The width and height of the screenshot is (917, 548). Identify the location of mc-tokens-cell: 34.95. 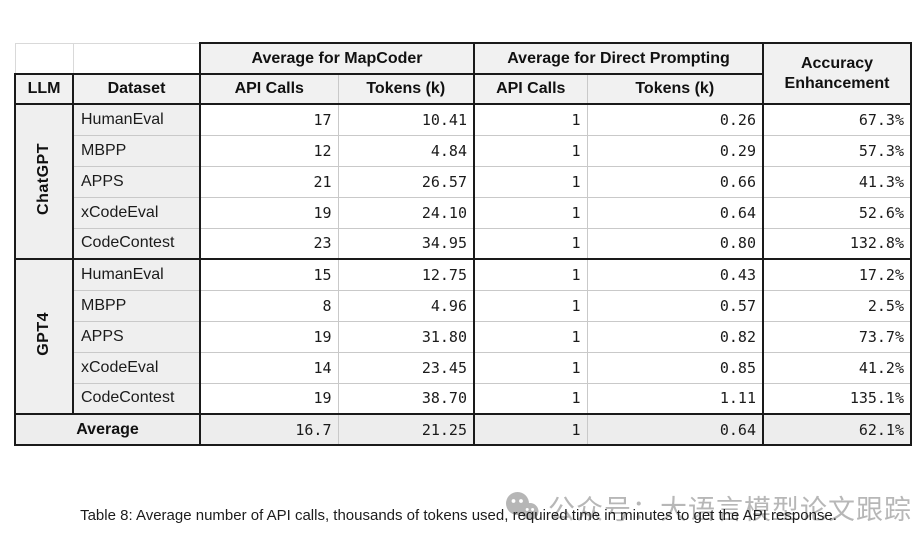
(406, 243).